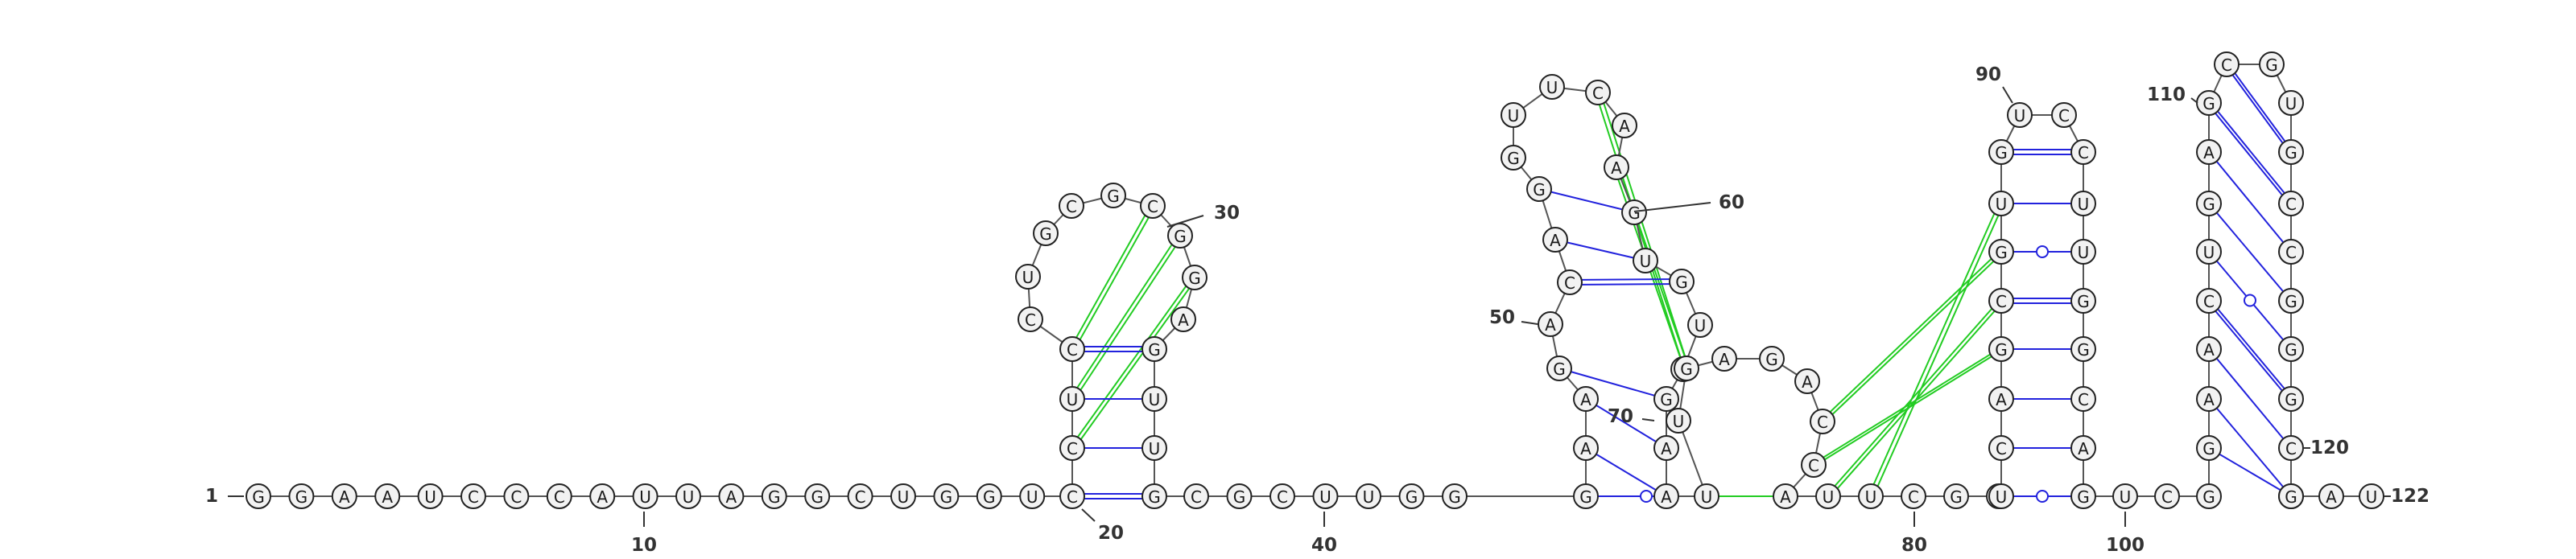  I want to click on position-label-40: 40, so click(1324, 545).